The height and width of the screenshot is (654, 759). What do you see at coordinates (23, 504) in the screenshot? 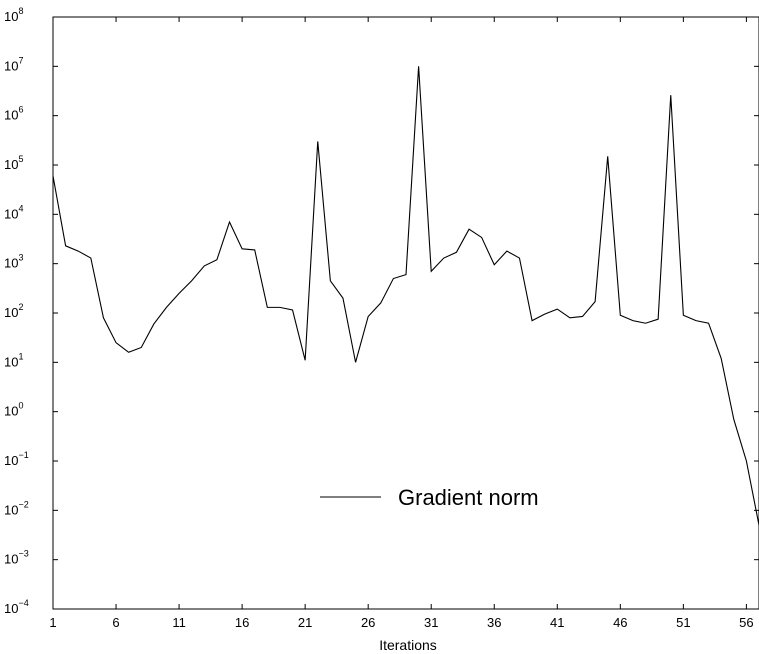
I see `y-tick-label-exponent: −2` at bounding box center [23, 504].